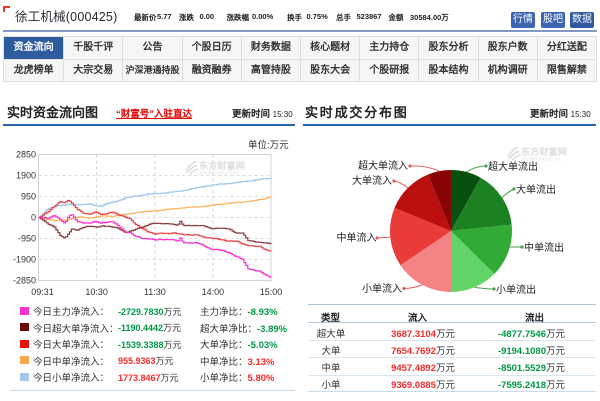 Image resolution: width=600 pixels, height=401 pixels. Describe the element at coordinates (96, 292) in the screenshot. I see `svg-text: 10:30` at that location.